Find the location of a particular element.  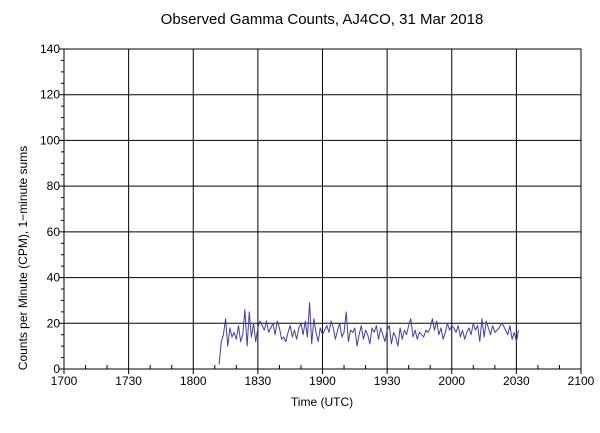

x-axis-title: Time (UTC) is located at coordinates (322, 402).